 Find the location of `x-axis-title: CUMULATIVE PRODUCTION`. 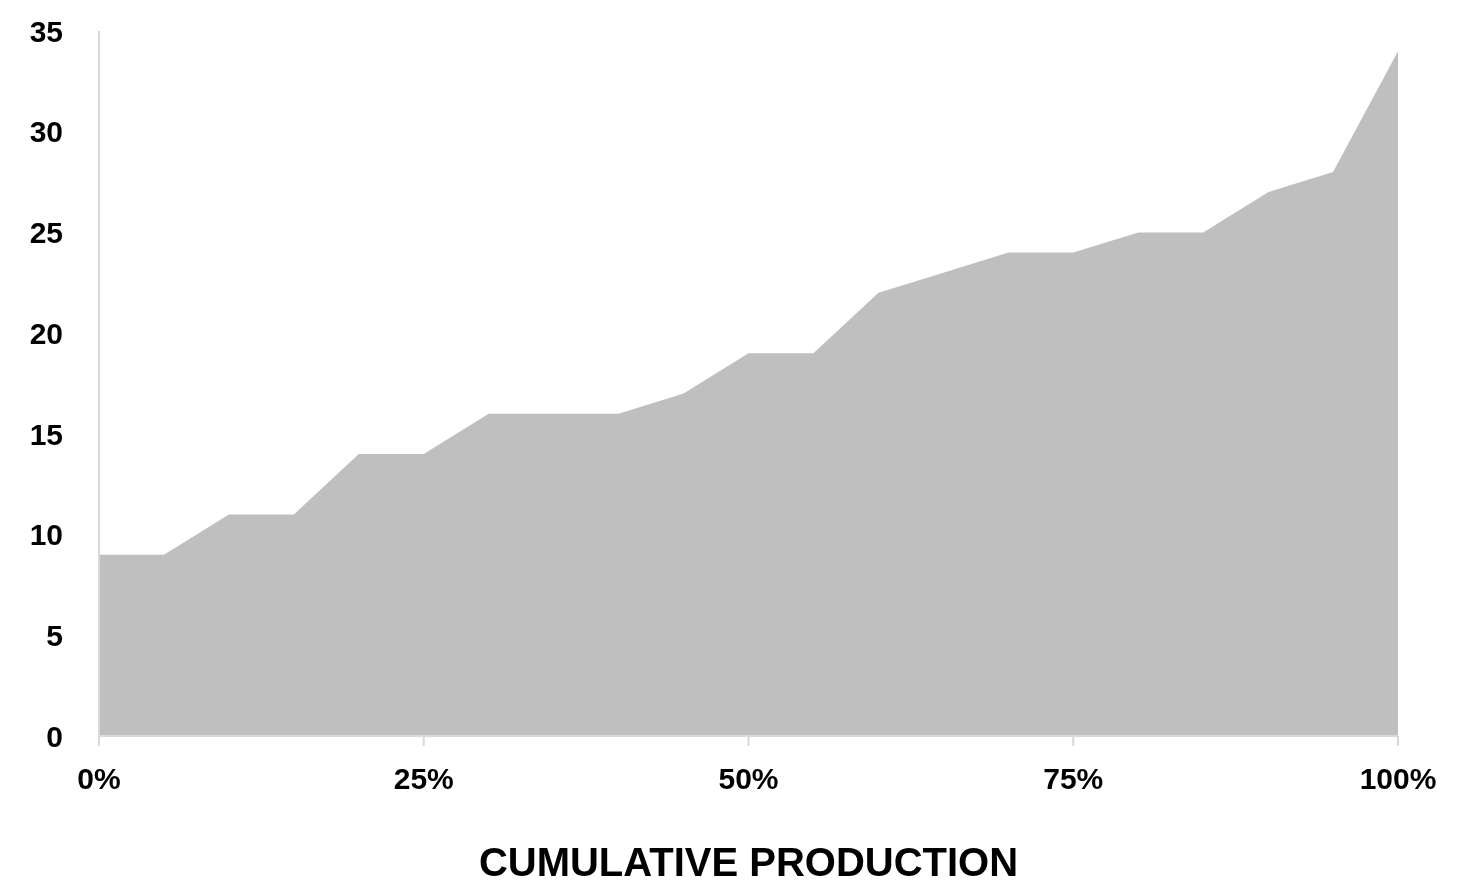

x-axis-title: CUMULATIVE PRODUCTION is located at coordinates (748, 862).